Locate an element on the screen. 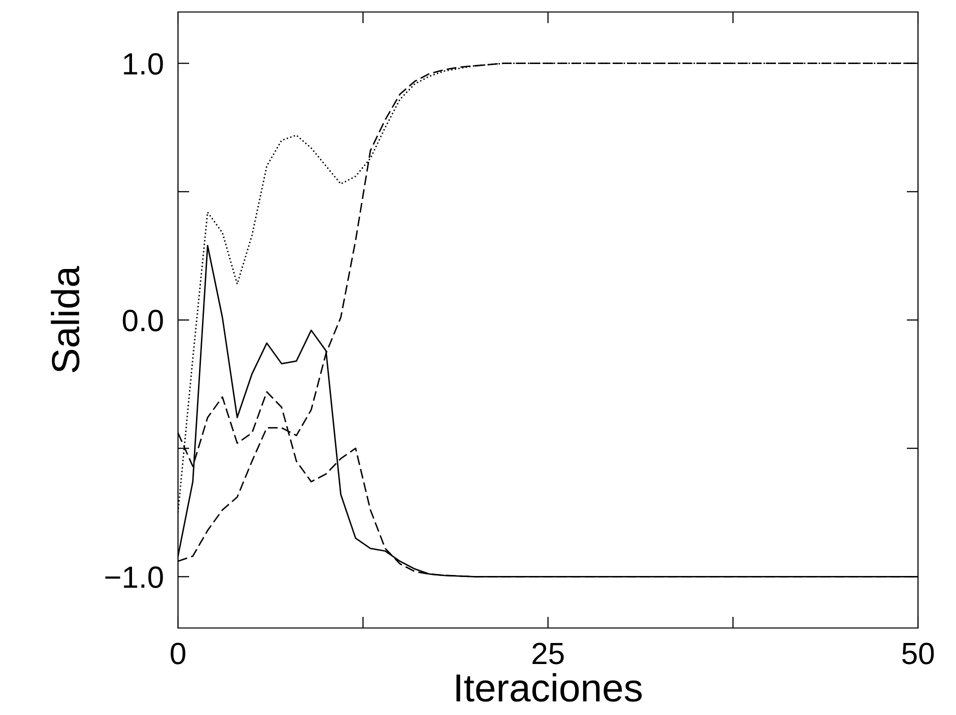 This screenshot has height=715, width=956. x-tick-label: 50 is located at coordinates (918, 653).